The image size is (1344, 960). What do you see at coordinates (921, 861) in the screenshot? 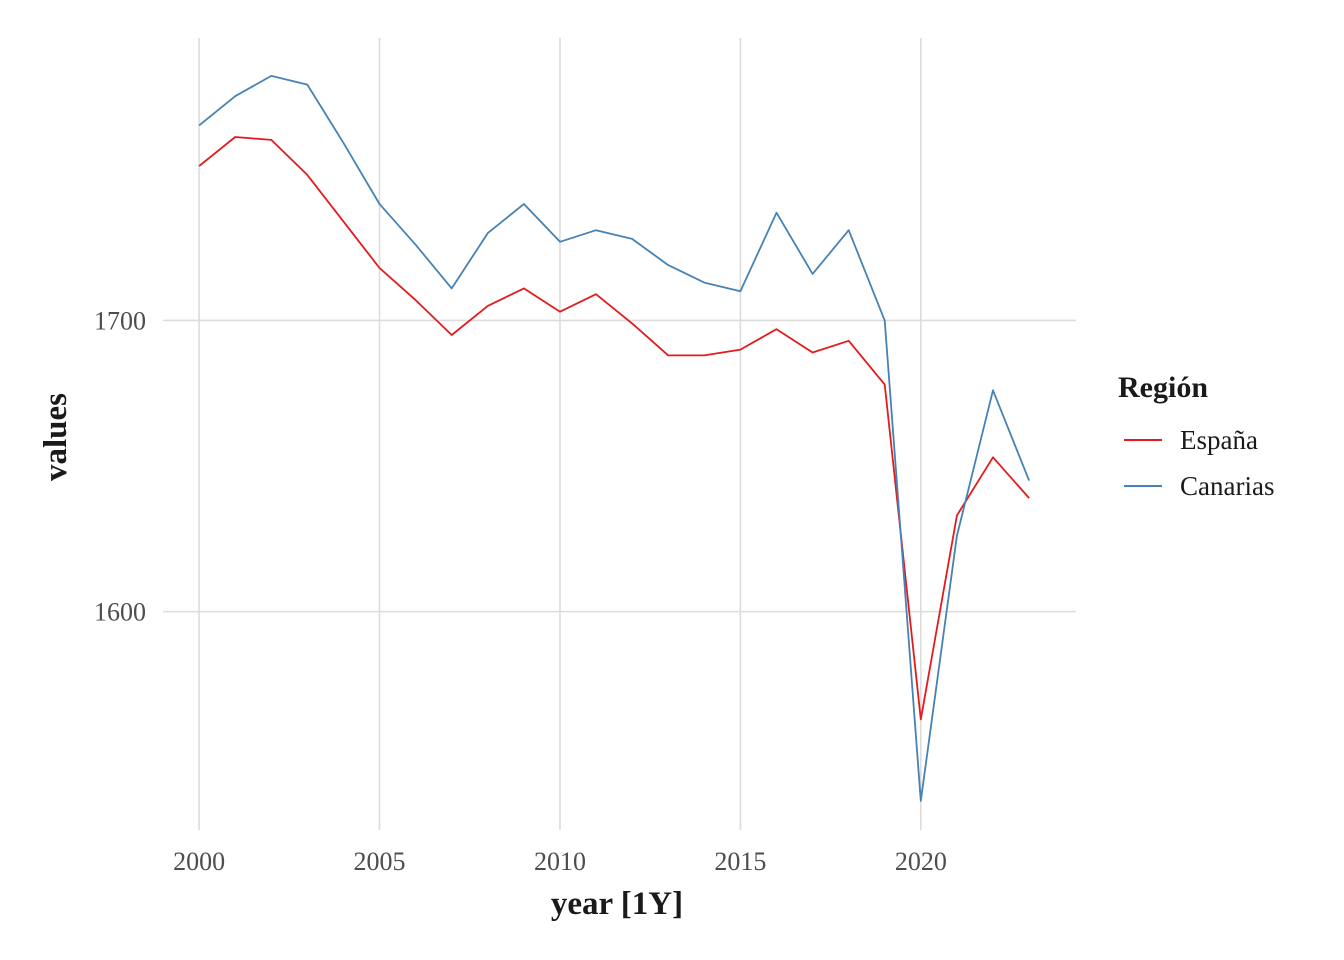
I see `x-tick-label: 2020` at bounding box center [921, 861].